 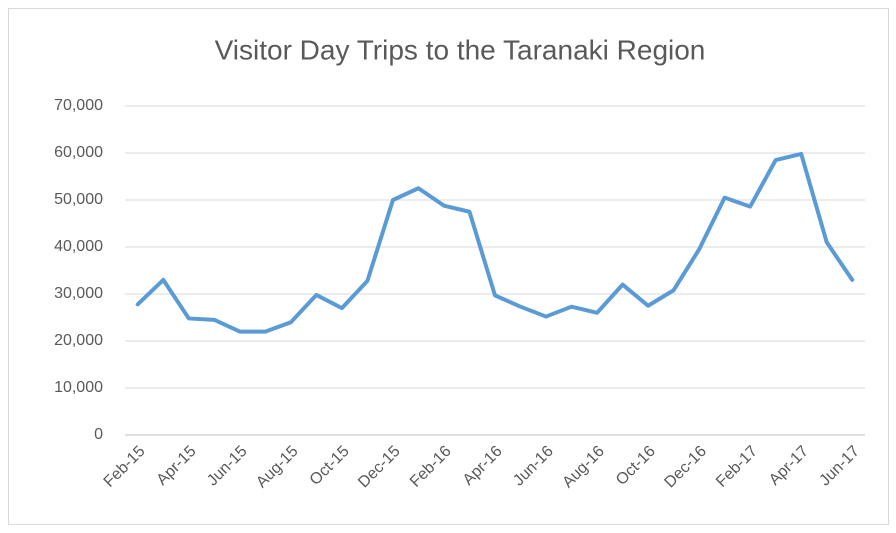 I want to click on y-tick-label: 20,000, so click(x=78, y=340).